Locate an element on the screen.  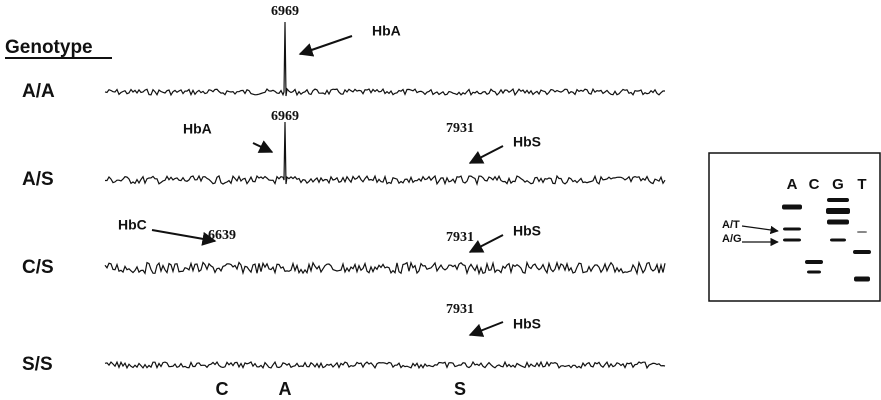
x-label: C is located at coordinates (222, 389).